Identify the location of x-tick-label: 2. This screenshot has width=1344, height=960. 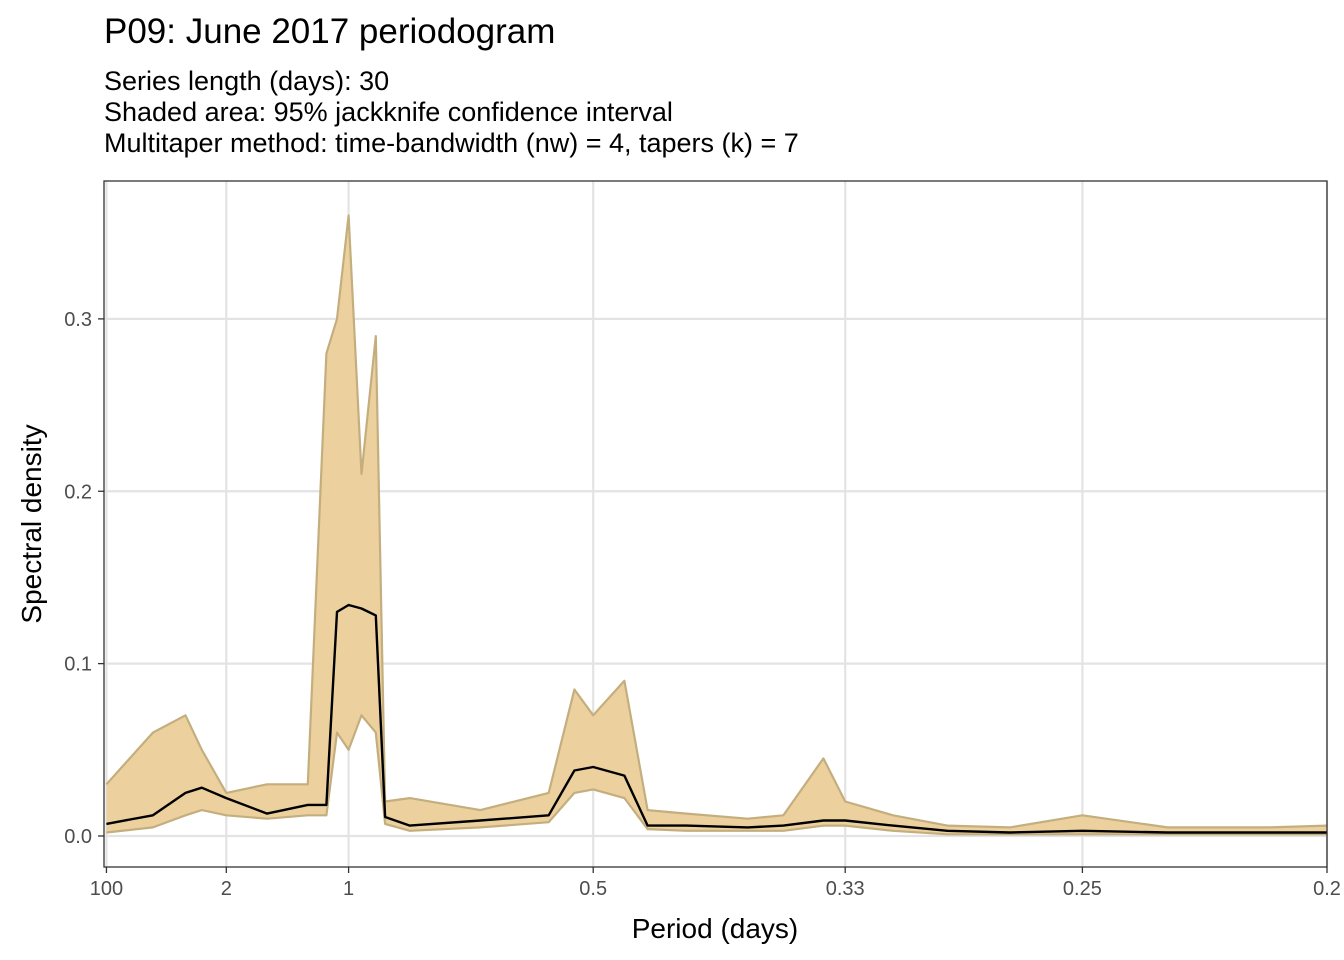
(226, 889).